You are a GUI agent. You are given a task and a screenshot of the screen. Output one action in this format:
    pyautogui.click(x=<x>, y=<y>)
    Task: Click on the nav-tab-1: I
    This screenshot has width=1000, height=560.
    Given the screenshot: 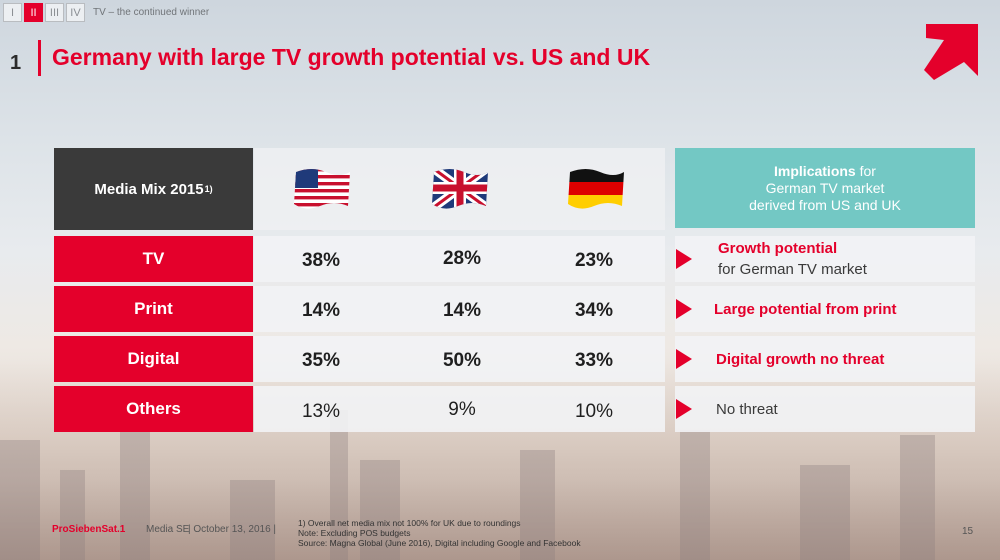 What is the action you would take?
    pyautogui.click(x=12, y=12)
    